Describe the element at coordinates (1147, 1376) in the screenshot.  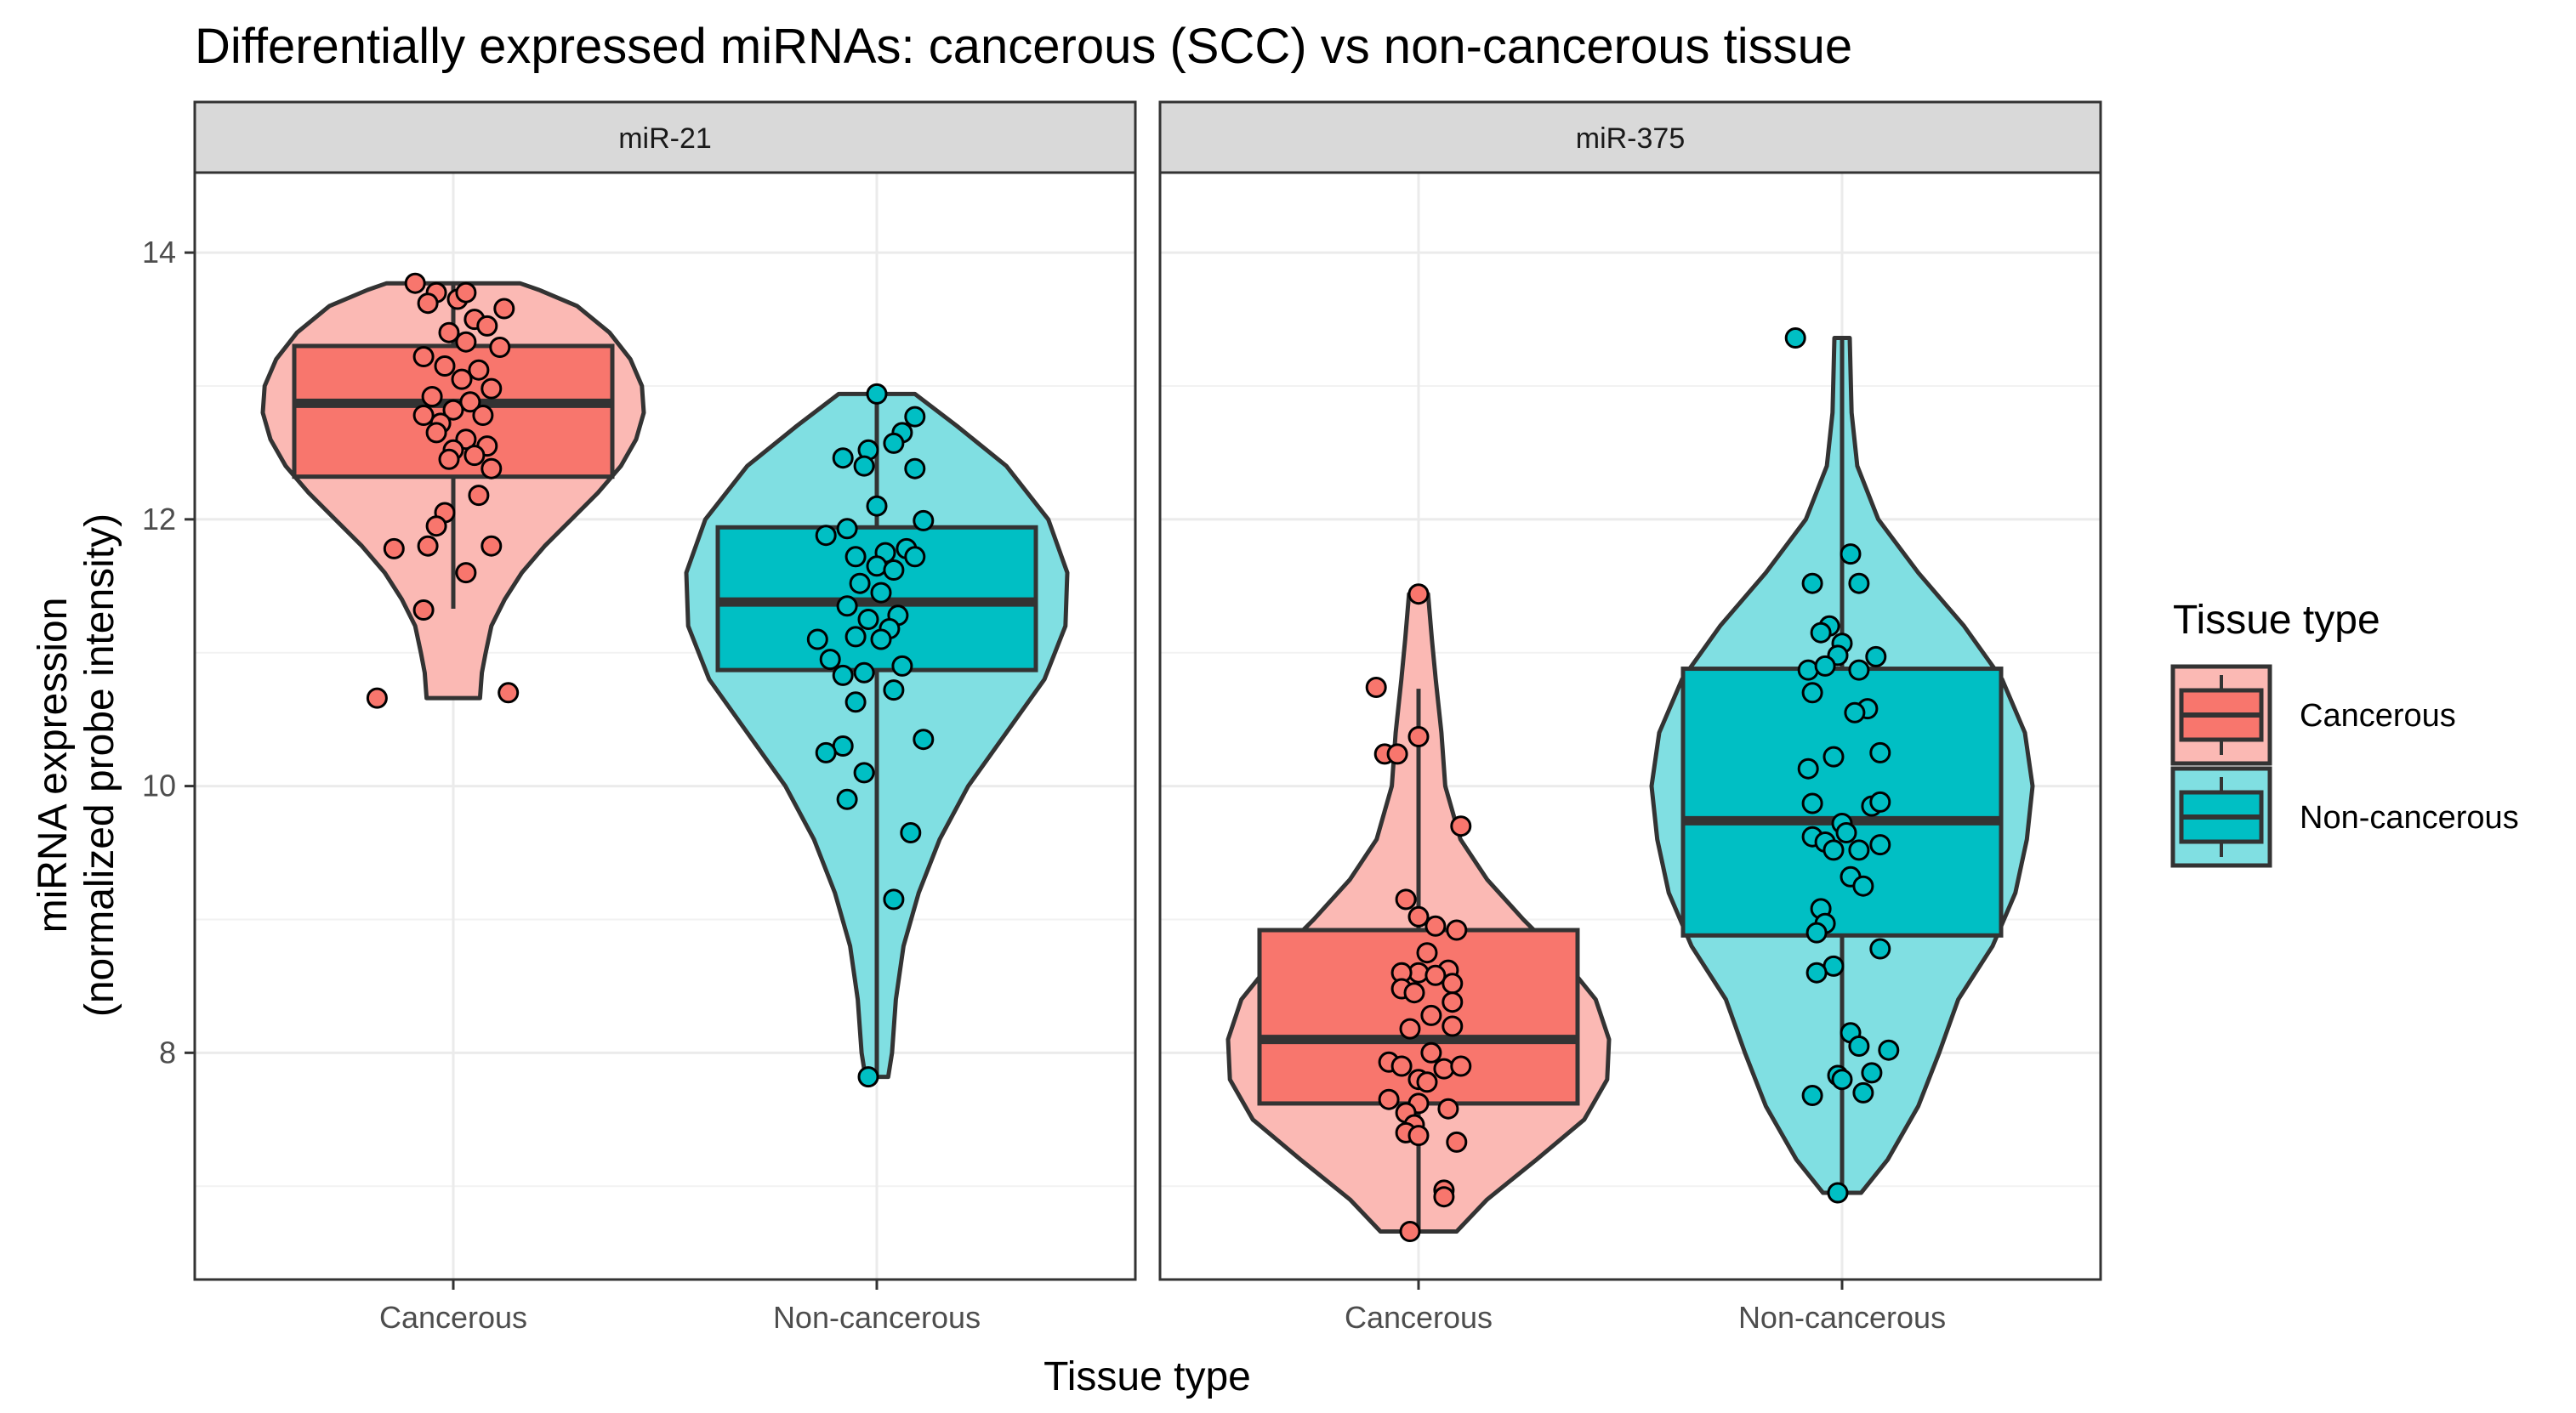
I see `x-axis-title: Tissue type` at that location.